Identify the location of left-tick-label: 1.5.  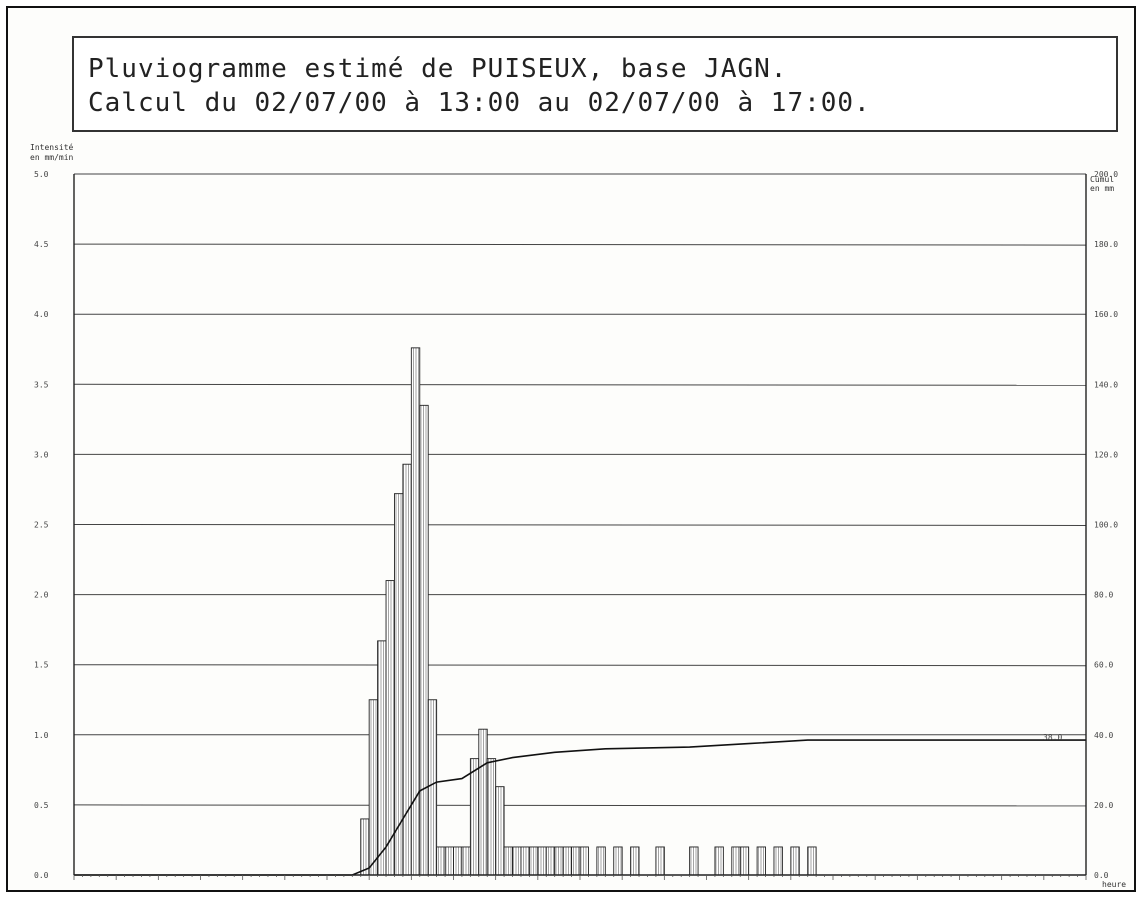
(41, 665).